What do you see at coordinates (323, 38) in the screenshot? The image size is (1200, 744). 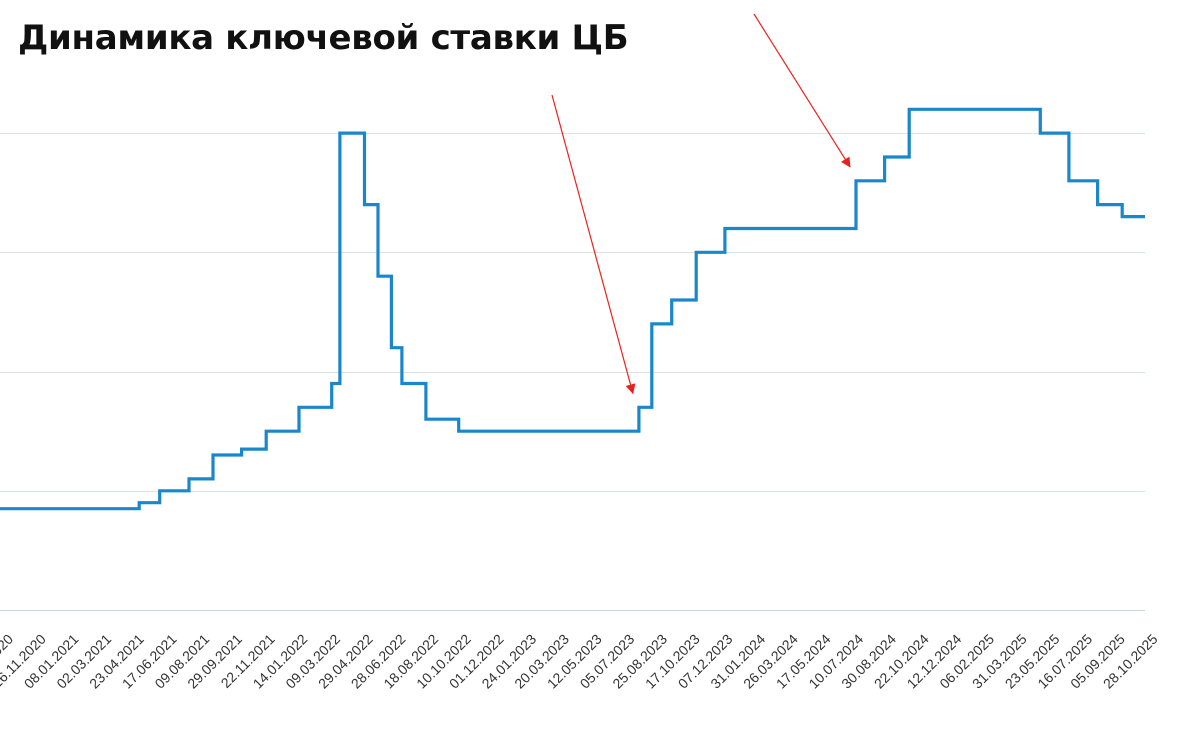 I see `chart-title: Динамика ключевой ставки ЦБ` at bounding box center [323, 38].